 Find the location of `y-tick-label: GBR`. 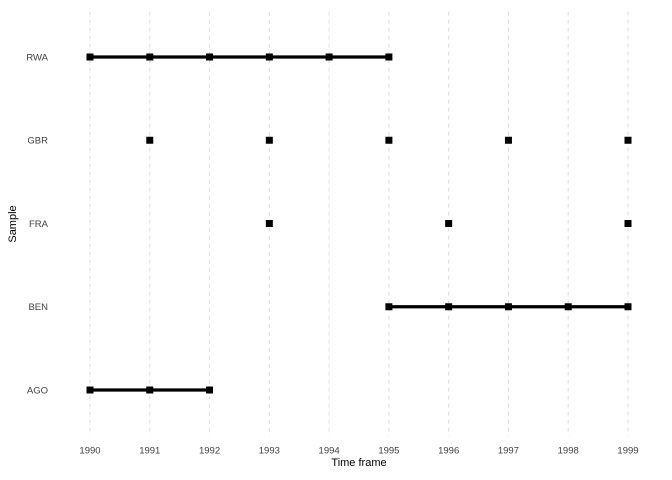

y-tick-label: GBR is located at coordinates (37, 141).